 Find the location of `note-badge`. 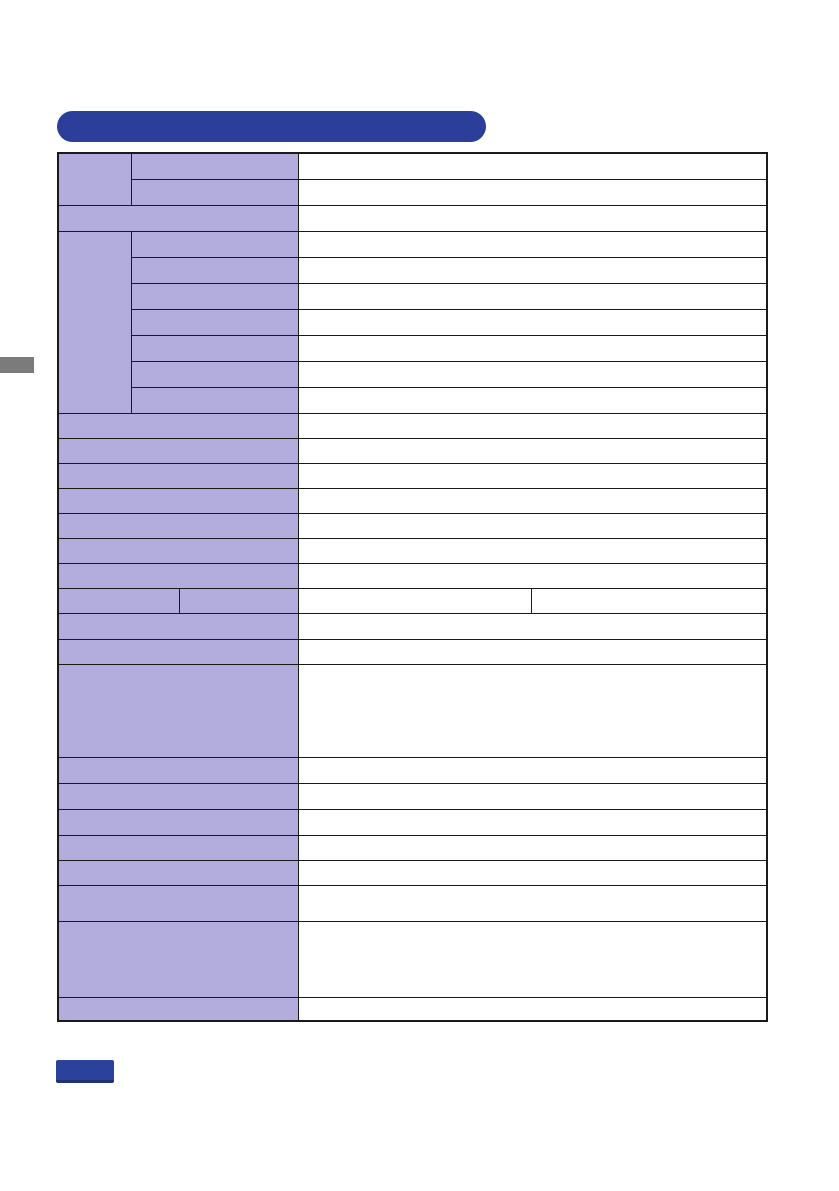

note-badge is located at coordinates (85, 1071).